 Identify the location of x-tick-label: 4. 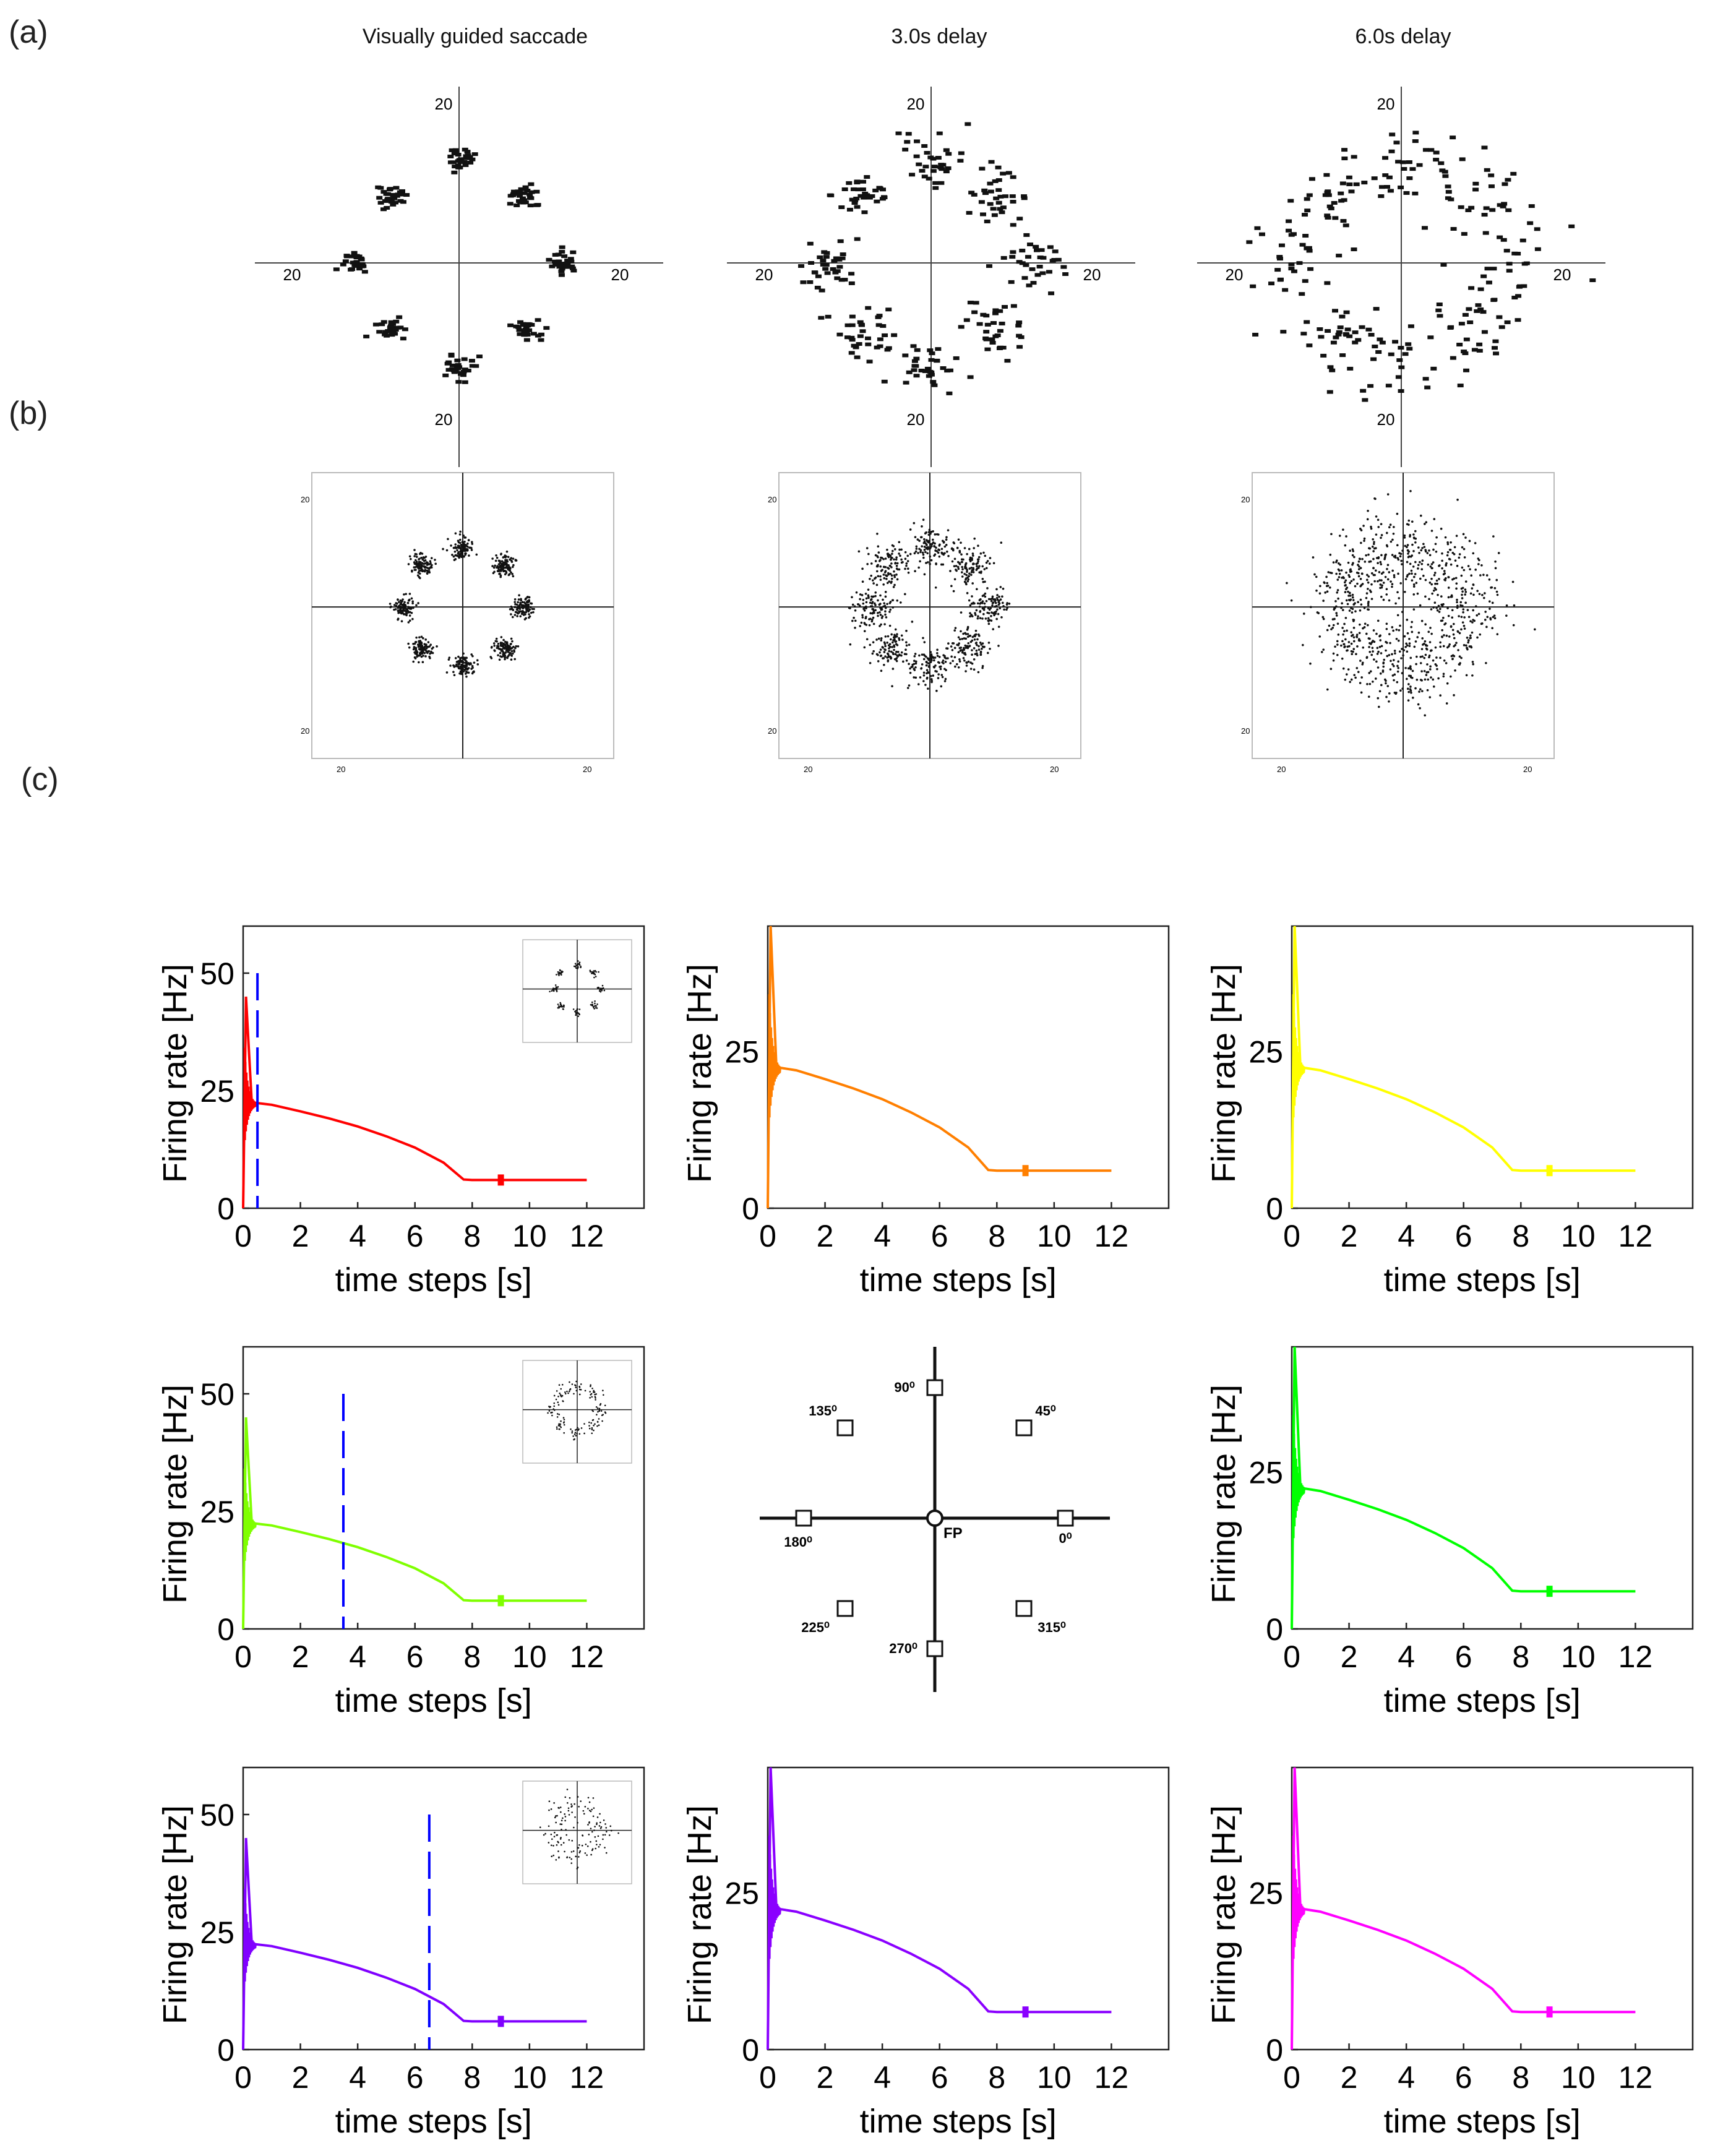
(357, 2077).